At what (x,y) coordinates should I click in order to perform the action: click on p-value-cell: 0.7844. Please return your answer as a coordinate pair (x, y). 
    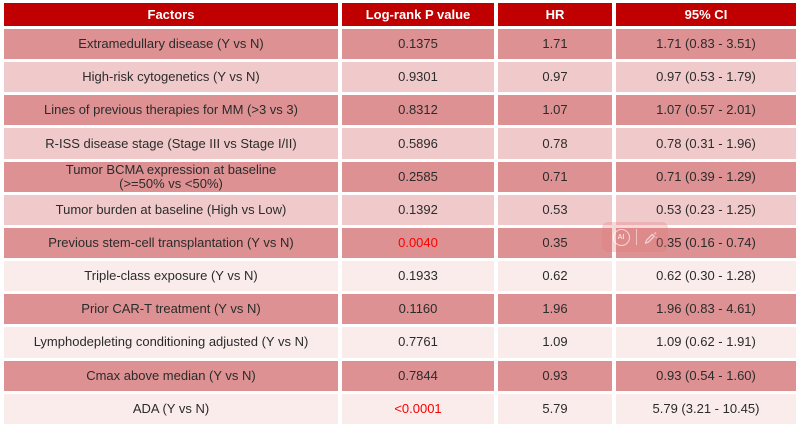
    Looking at the image, I should click on (418, 375).